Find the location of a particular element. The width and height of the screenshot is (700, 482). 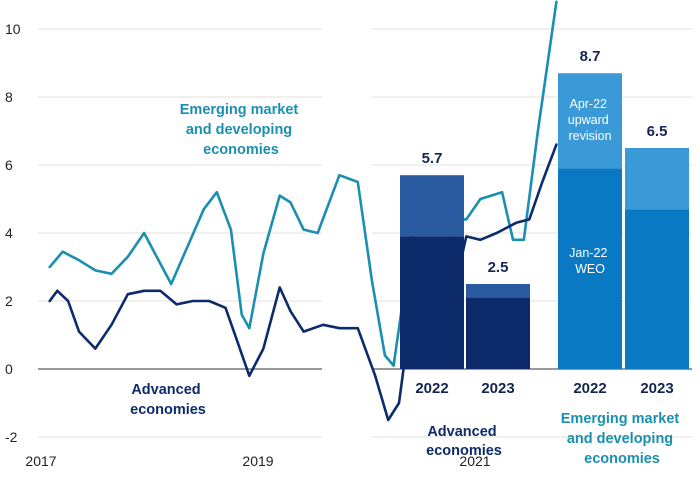

x-tick-label: 2021 is located at coordinates (474, 461).